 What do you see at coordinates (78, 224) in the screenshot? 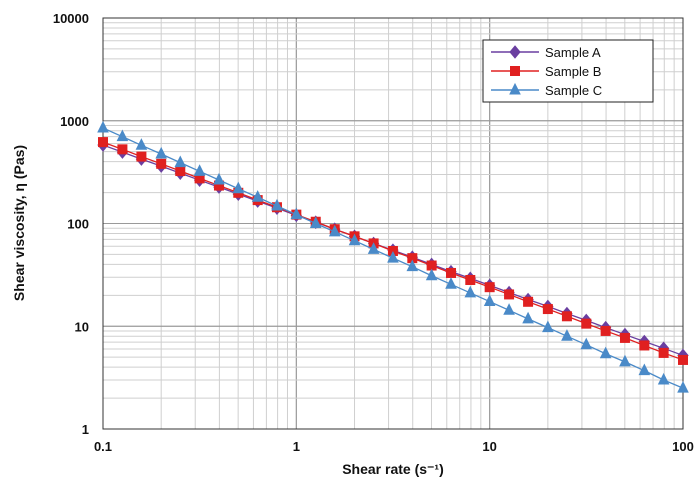
I see `y-tick-label: 100` at bounding box center [78, 224].